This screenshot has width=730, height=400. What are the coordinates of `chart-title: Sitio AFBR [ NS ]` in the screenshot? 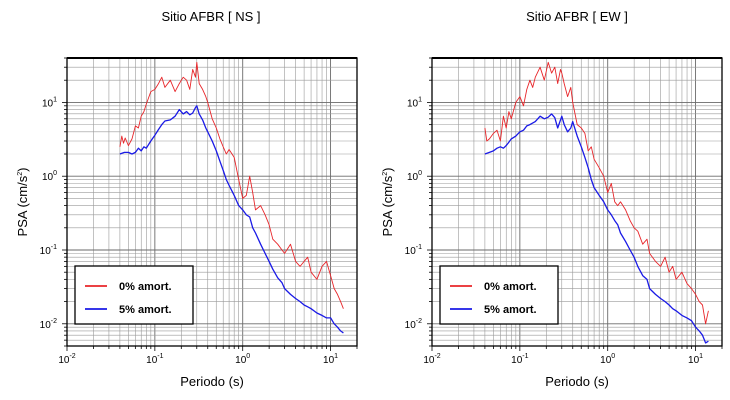 It's located at (211, 16).